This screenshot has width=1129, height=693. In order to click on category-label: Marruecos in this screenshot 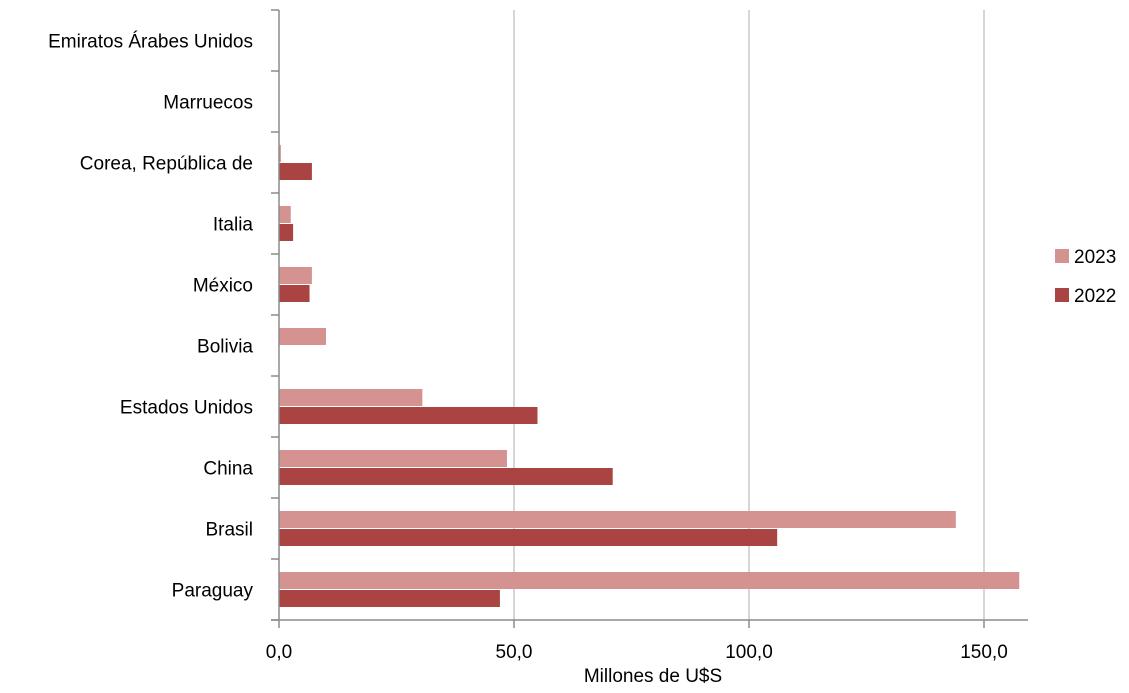, I will do `click(208, 103)`.